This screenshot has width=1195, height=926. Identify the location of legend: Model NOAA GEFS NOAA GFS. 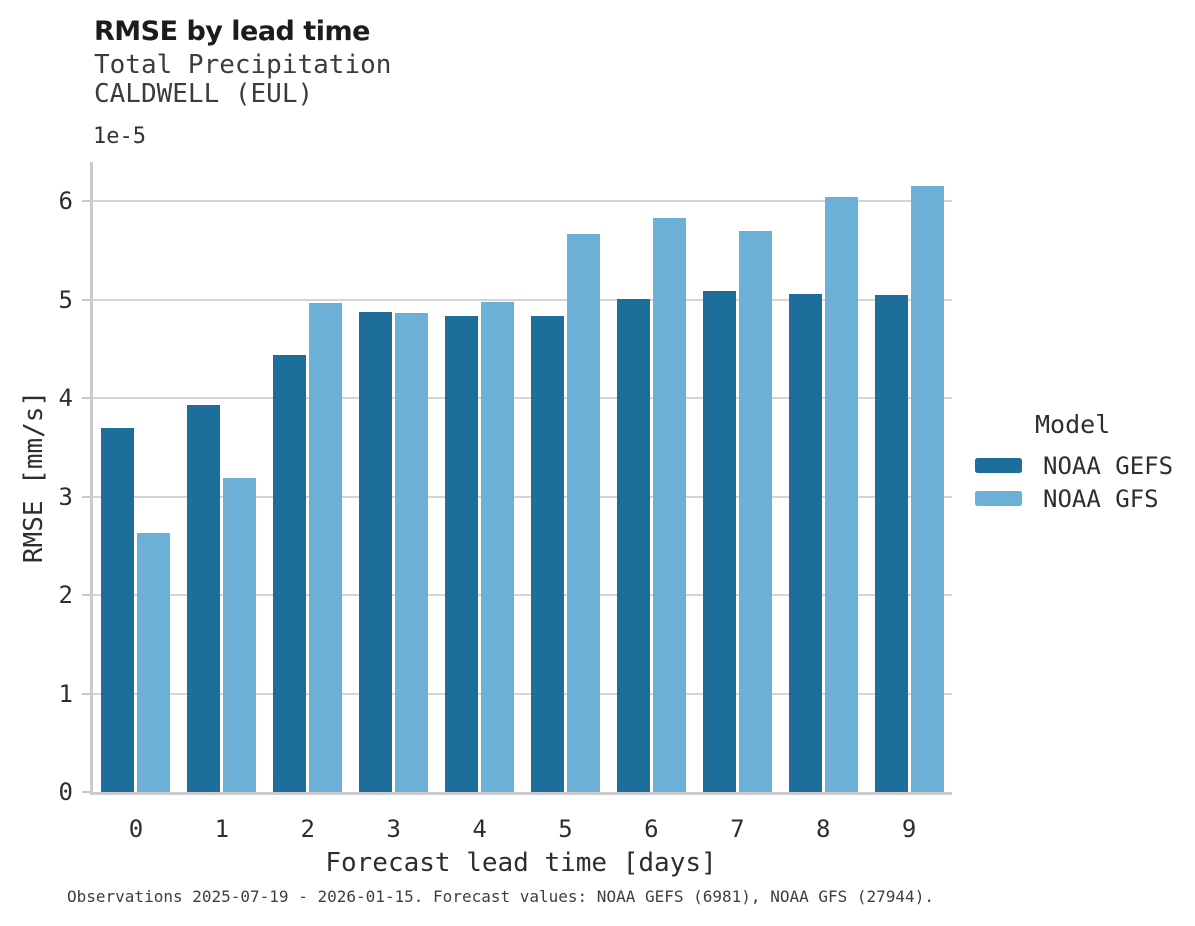
(1074, 462).